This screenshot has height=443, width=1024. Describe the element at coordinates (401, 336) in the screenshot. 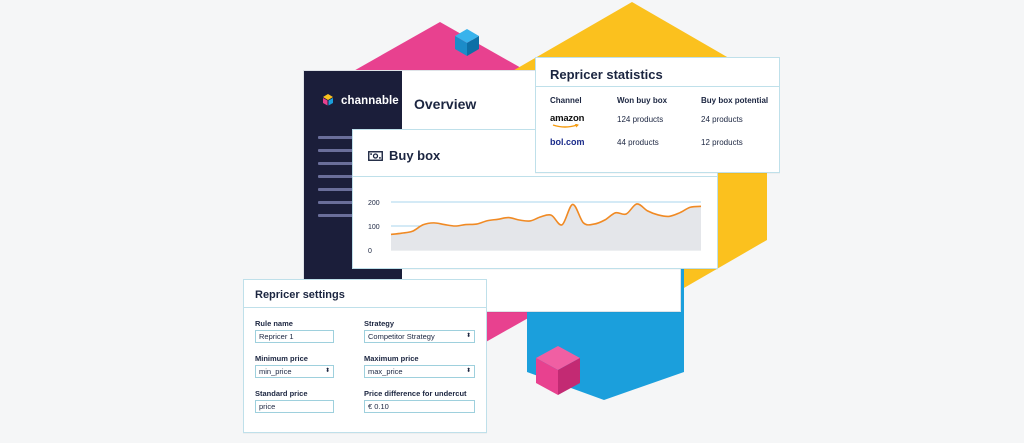

I see `strategy-value: Competitor Strategy` at that location.